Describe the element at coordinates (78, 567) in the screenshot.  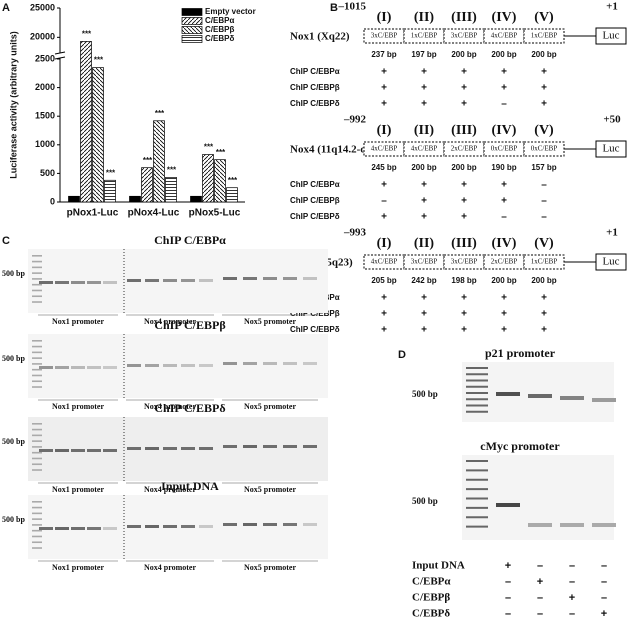
I see `promoter-label: Nox1 promoter` at that location.